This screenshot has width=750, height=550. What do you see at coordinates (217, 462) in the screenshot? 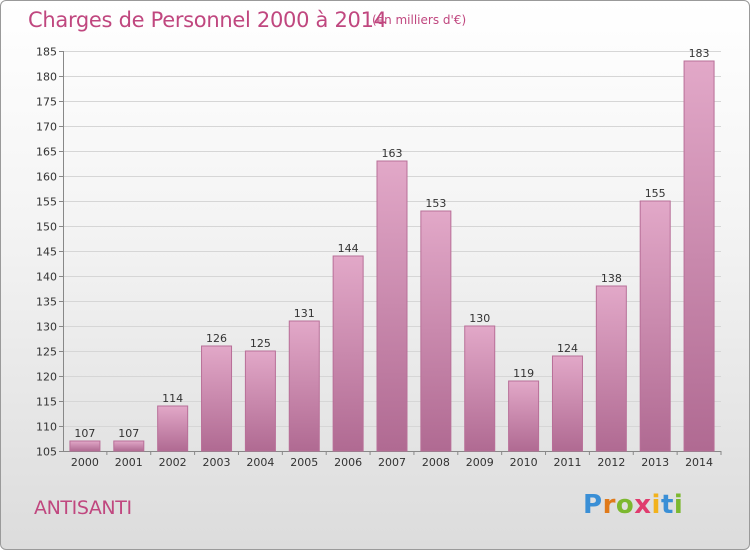
I see `x-tick-label: 2003` at bounding box center [217, 462].